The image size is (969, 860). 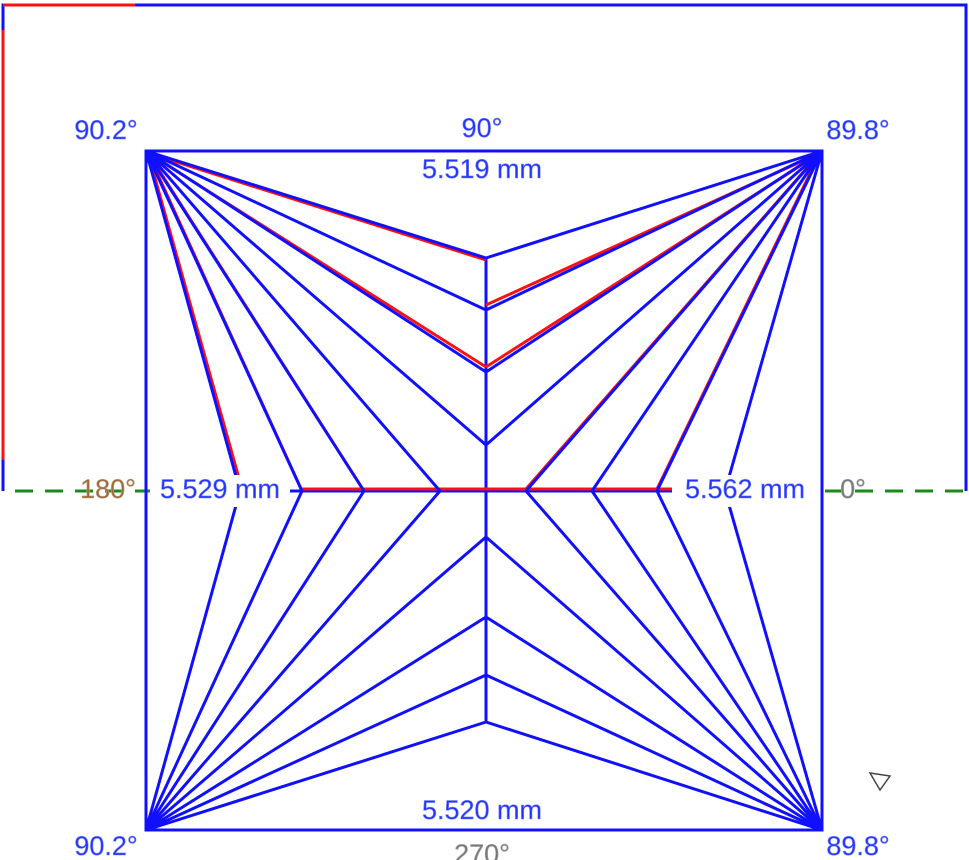 I want to click on direction-label: 90°, so click(x=482, y=128).